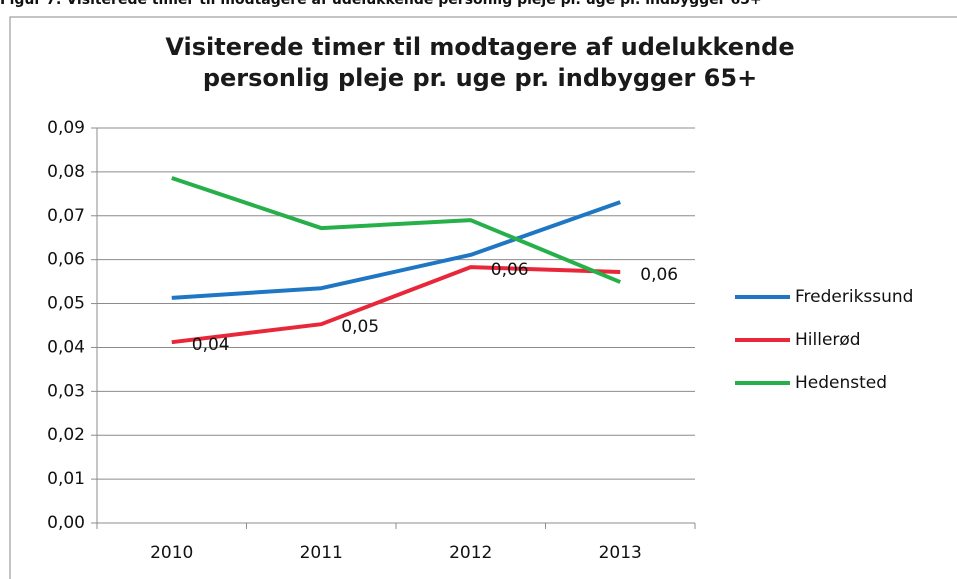 The height and width of the screenshot is (579, 957). What do you see at coordinates (360, 327) in the screenshot?
I see `data-label: 0,05` at bounding box center [360, 327].